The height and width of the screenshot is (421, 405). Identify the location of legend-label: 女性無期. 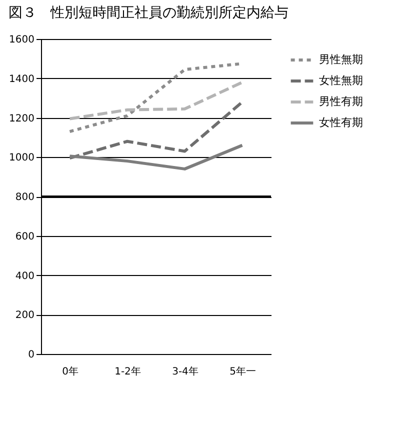
(341, 80).